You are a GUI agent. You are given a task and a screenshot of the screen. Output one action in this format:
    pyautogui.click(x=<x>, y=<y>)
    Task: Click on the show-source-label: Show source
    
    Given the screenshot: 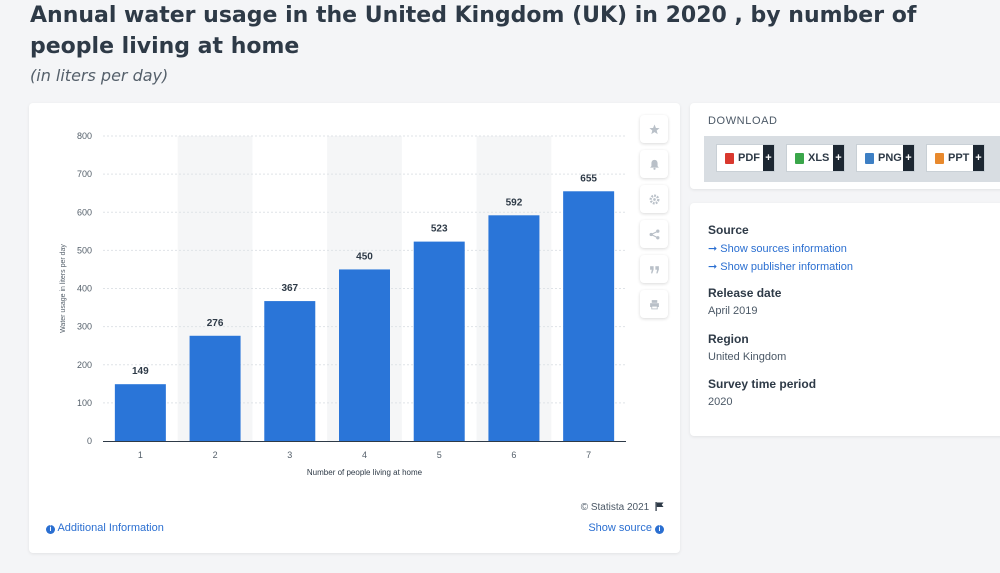 What is the action you would take?
    pyautogui.click(x=620, y=528)
    